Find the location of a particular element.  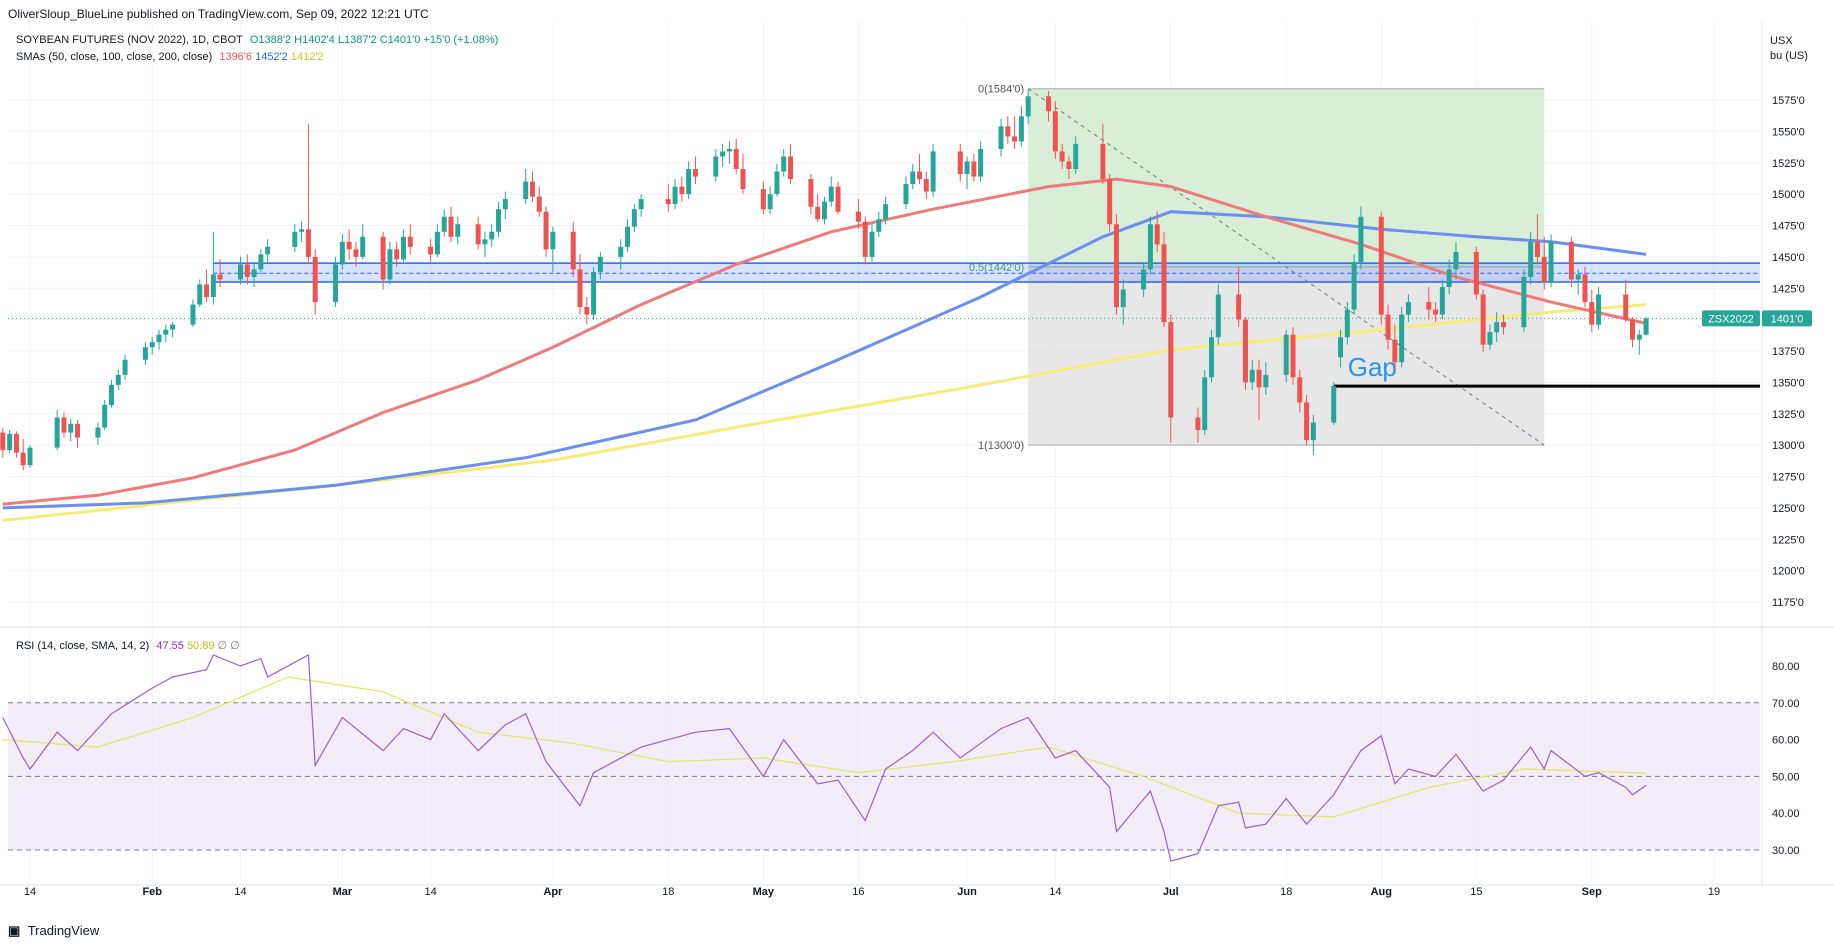

rsi-ma-line is located at coordinates (824, 747).